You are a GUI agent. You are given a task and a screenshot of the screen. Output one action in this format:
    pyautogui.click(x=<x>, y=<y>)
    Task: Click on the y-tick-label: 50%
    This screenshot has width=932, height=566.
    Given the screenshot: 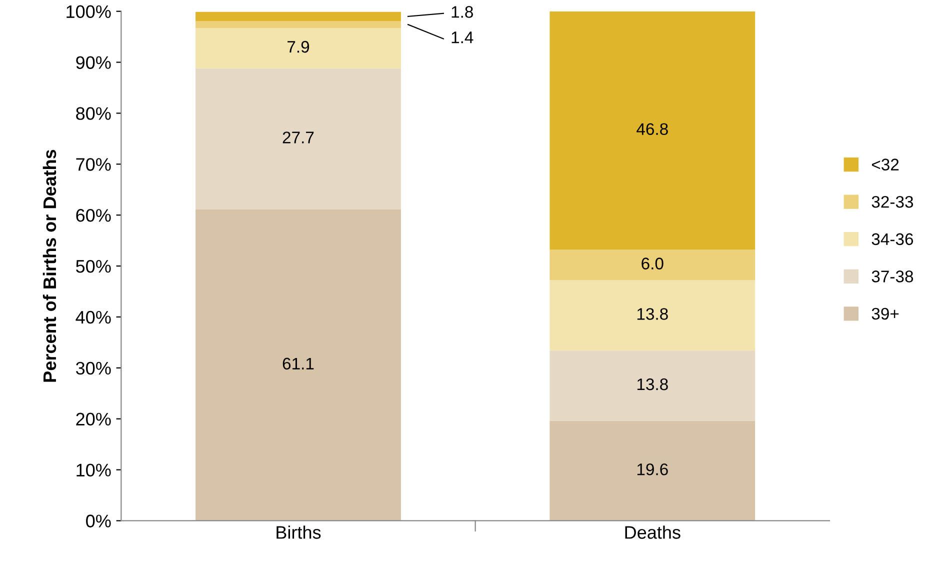 What is the action you would take?
    pyautogui.click(x=93, y=266)
    